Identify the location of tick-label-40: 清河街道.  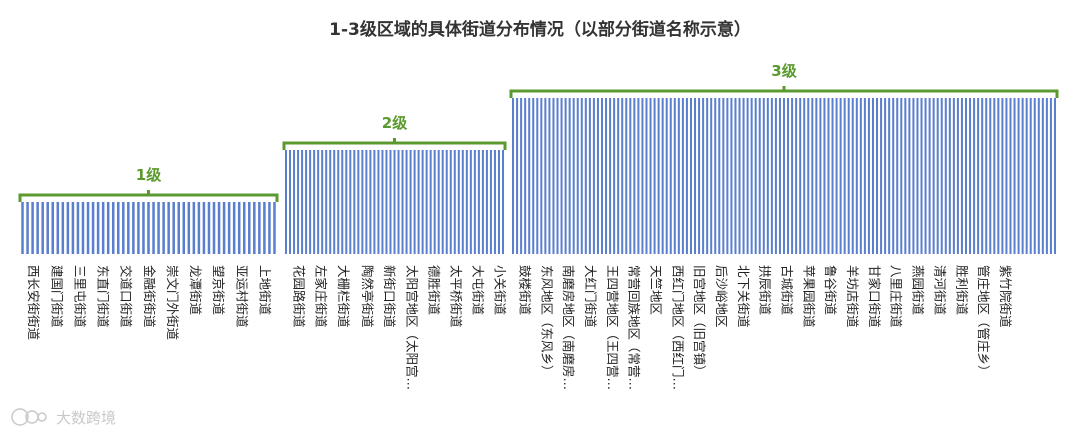
(939, 290).